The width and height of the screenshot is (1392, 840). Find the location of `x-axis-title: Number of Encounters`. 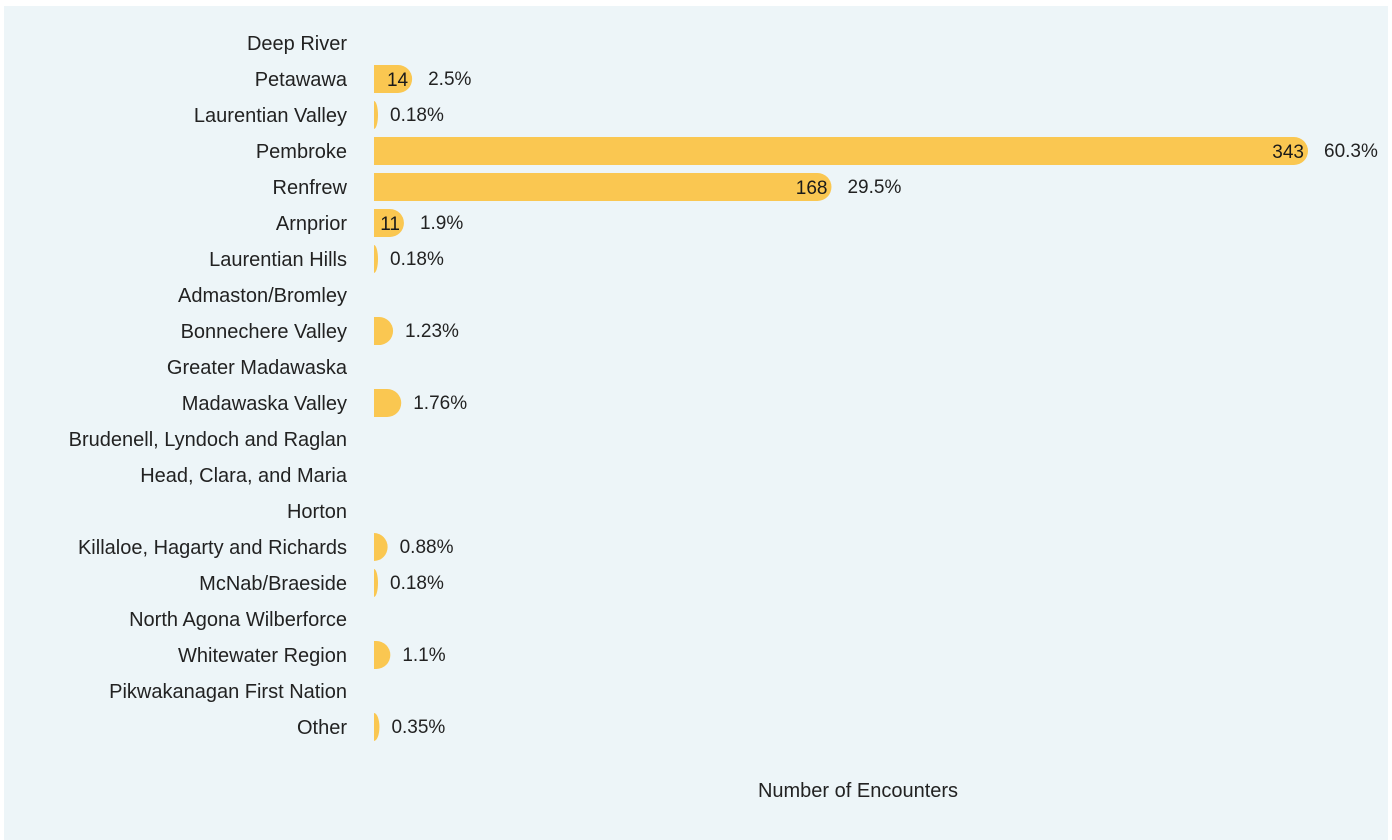

x-axis-title: Number of Encounters is located at coordinates (858, 791).